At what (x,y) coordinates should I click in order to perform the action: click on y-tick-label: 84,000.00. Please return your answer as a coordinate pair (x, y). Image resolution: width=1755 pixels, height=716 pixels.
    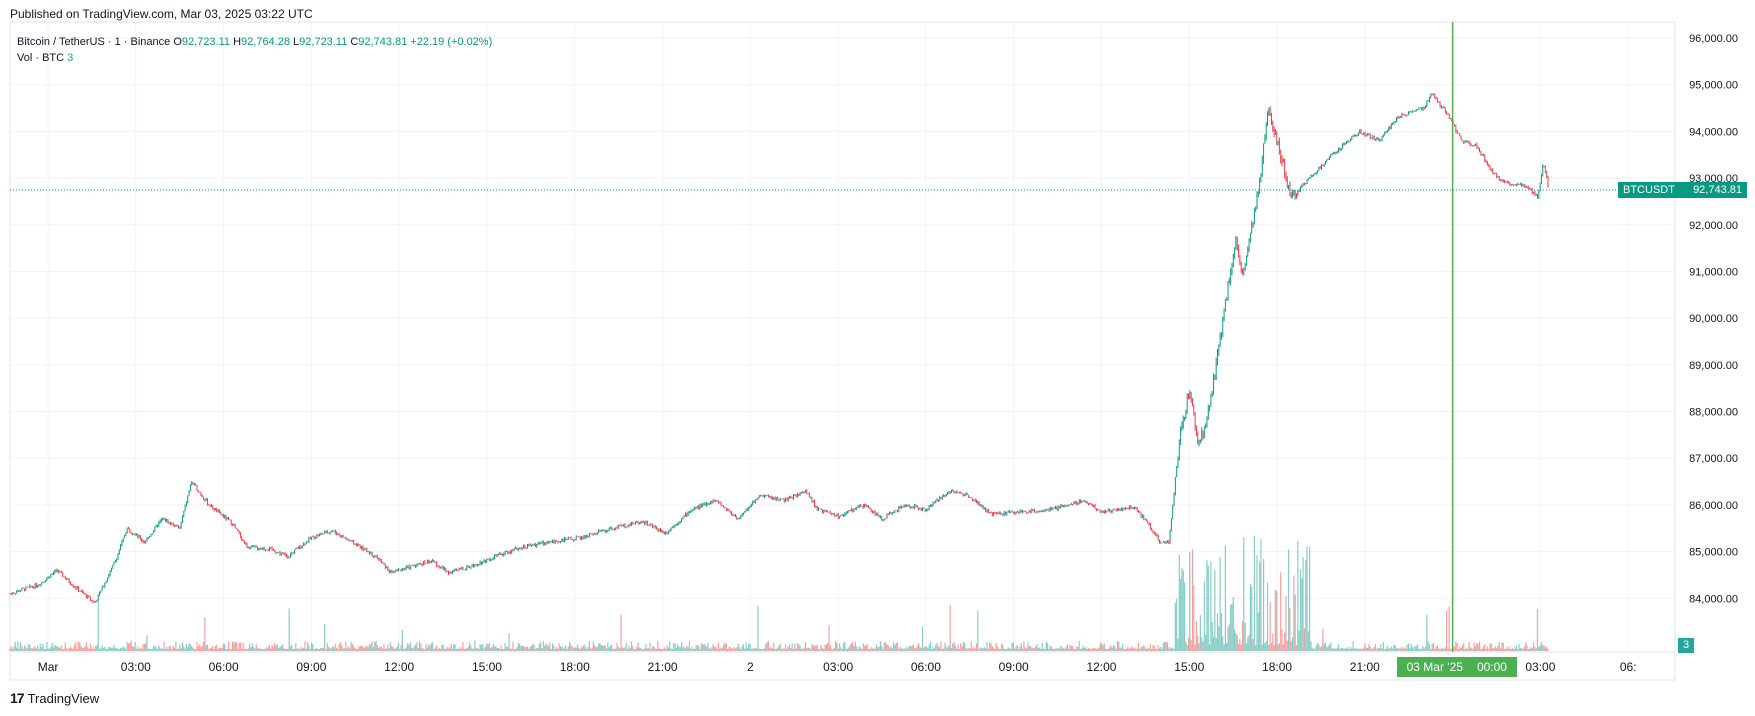
    Looking at the image, I should click on (1713, 599).